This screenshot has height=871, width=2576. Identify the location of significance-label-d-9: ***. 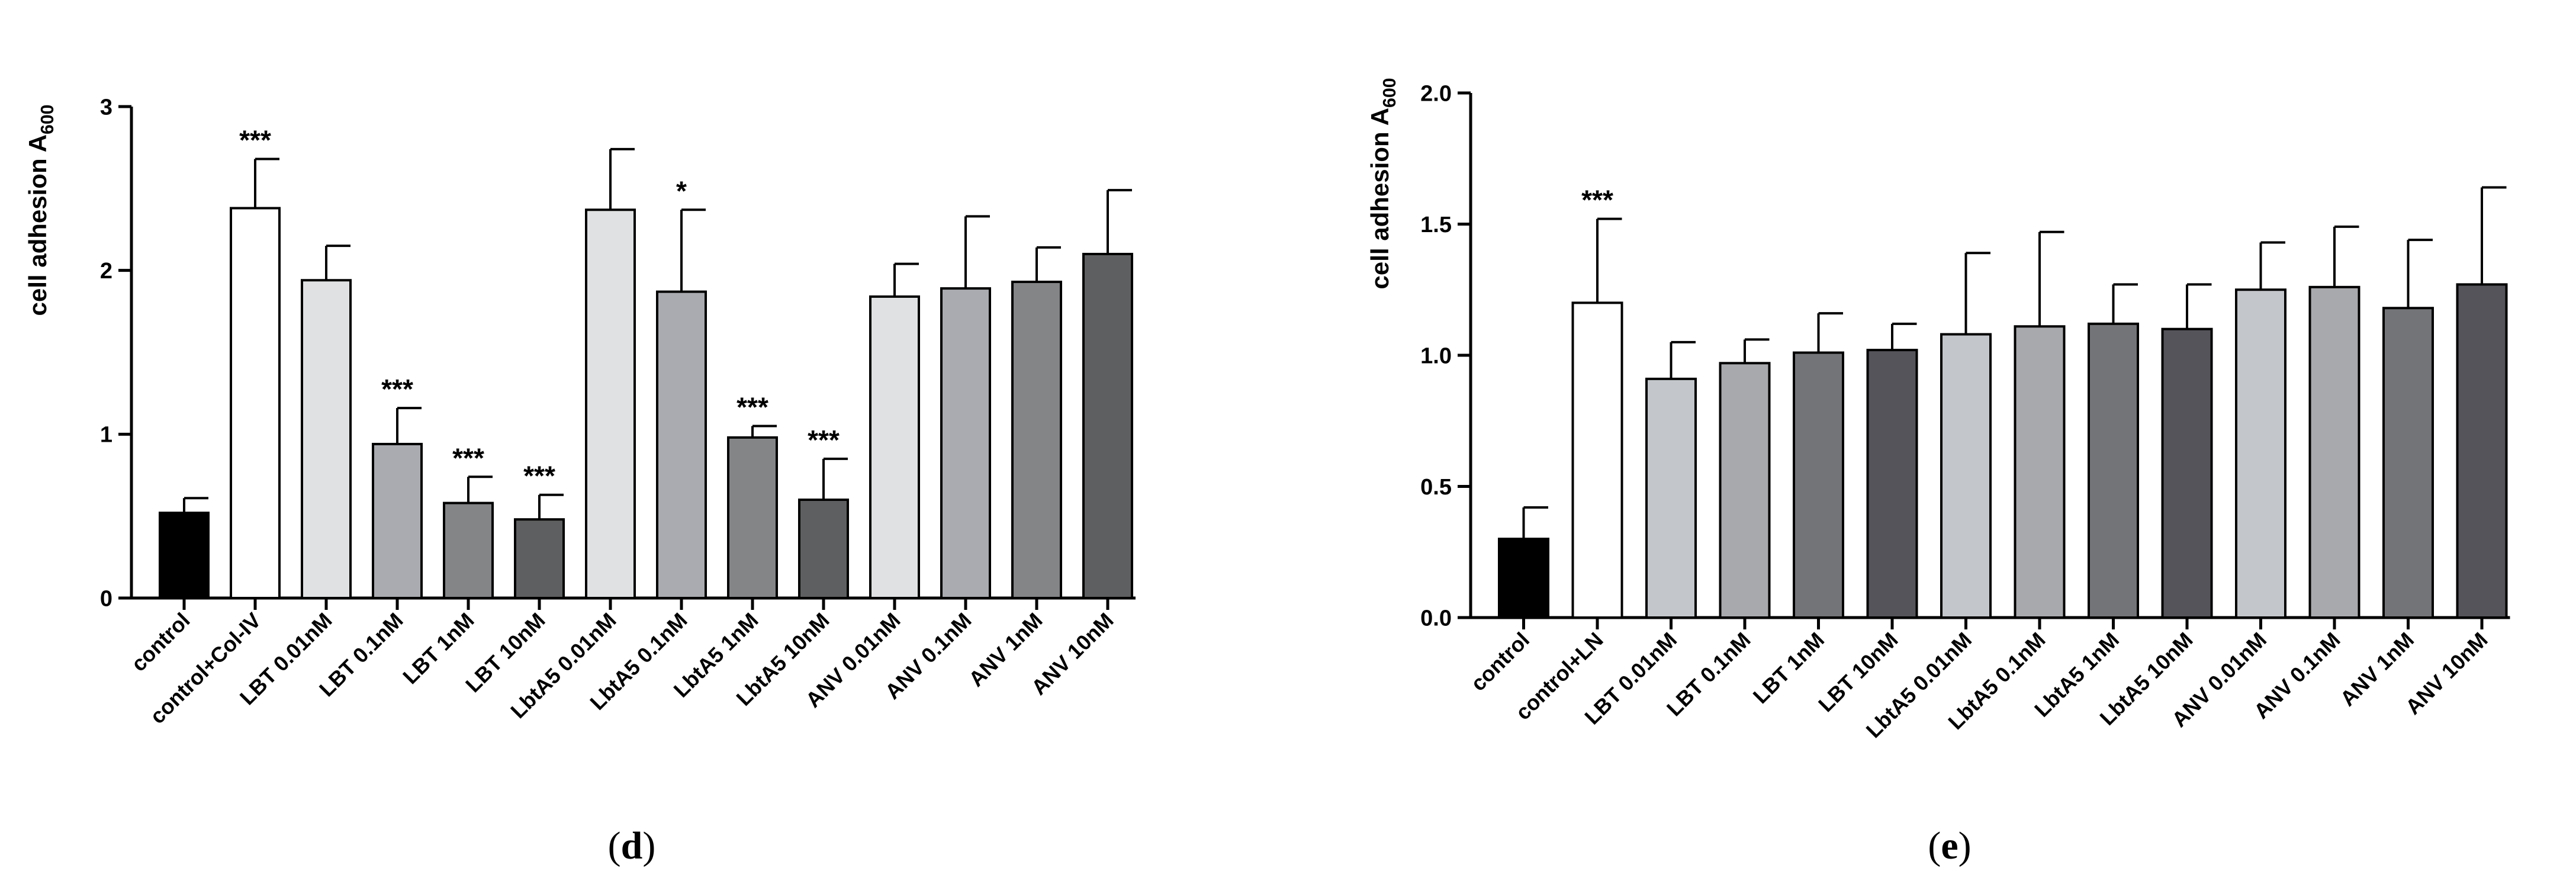
(824, 440).